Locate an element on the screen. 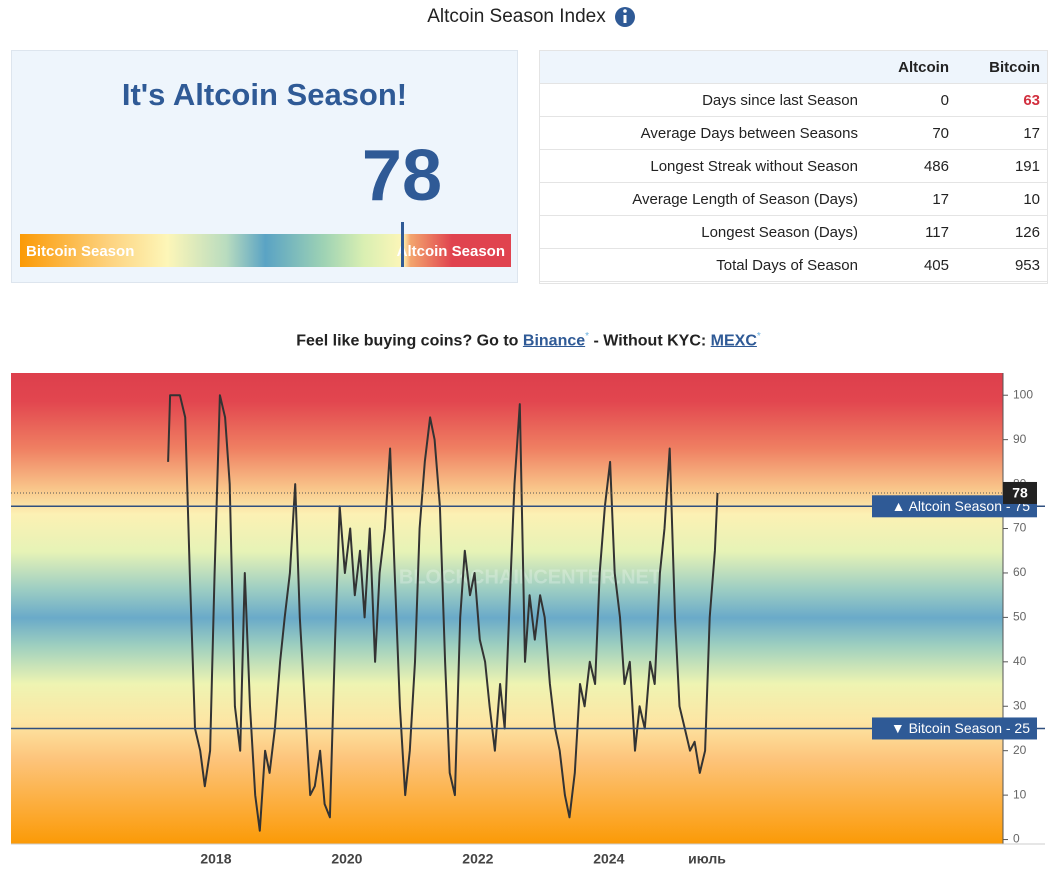 The width and height of the screenshot is (1057, 880). y-tick-label: 40 is located at coordinates (1020, 661).